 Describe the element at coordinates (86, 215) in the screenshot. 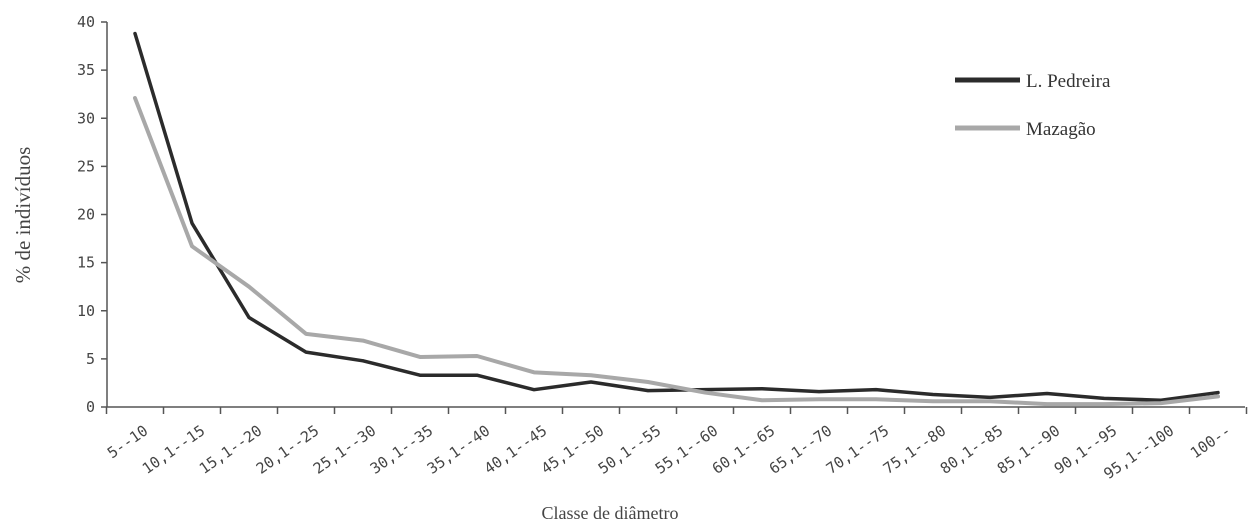

I see `y-tick-label: 20` at that location.